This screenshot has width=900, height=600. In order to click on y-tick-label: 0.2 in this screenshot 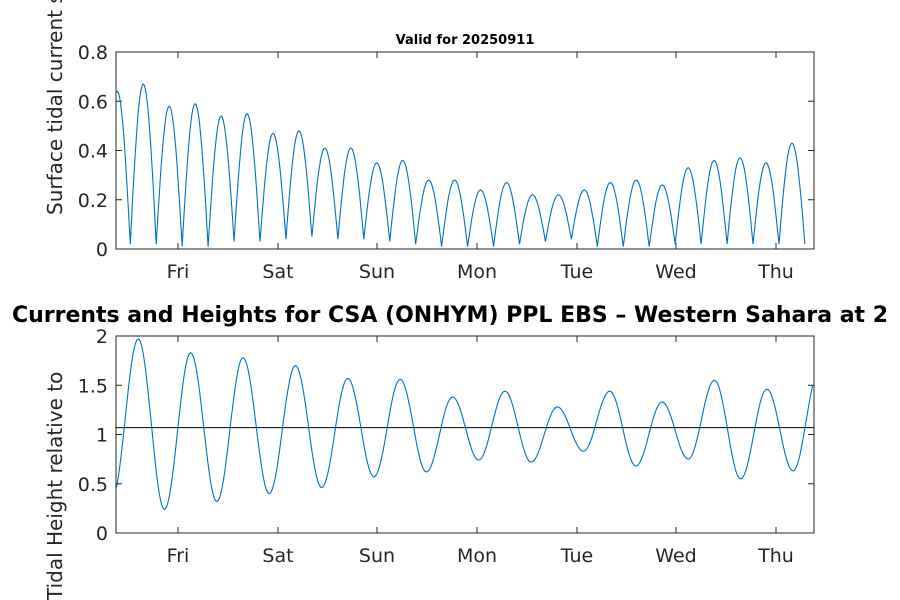, I will do `click(93, 201)`.